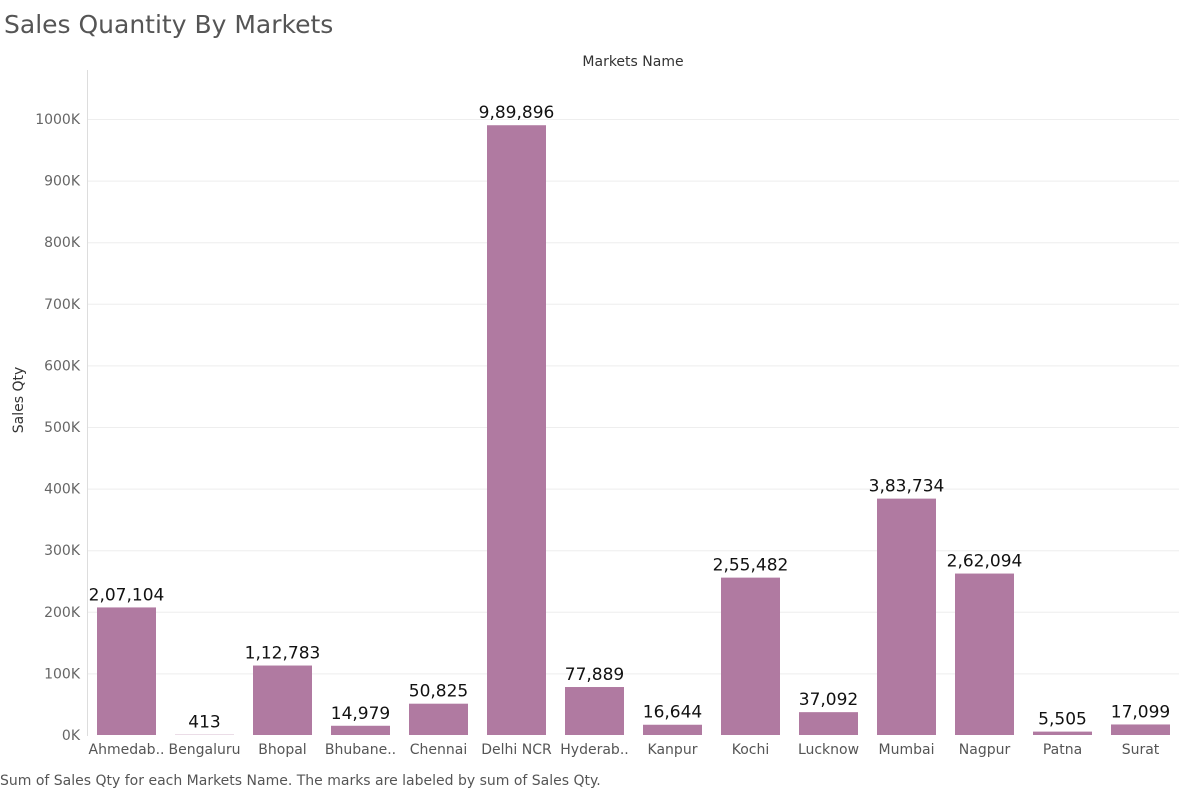 Image resolution: width=1179 pixels, height=790 pixels. Describe the element at coordinates (62, 674) in the screenshot. I see `y-tick-label: 100K` at that location.